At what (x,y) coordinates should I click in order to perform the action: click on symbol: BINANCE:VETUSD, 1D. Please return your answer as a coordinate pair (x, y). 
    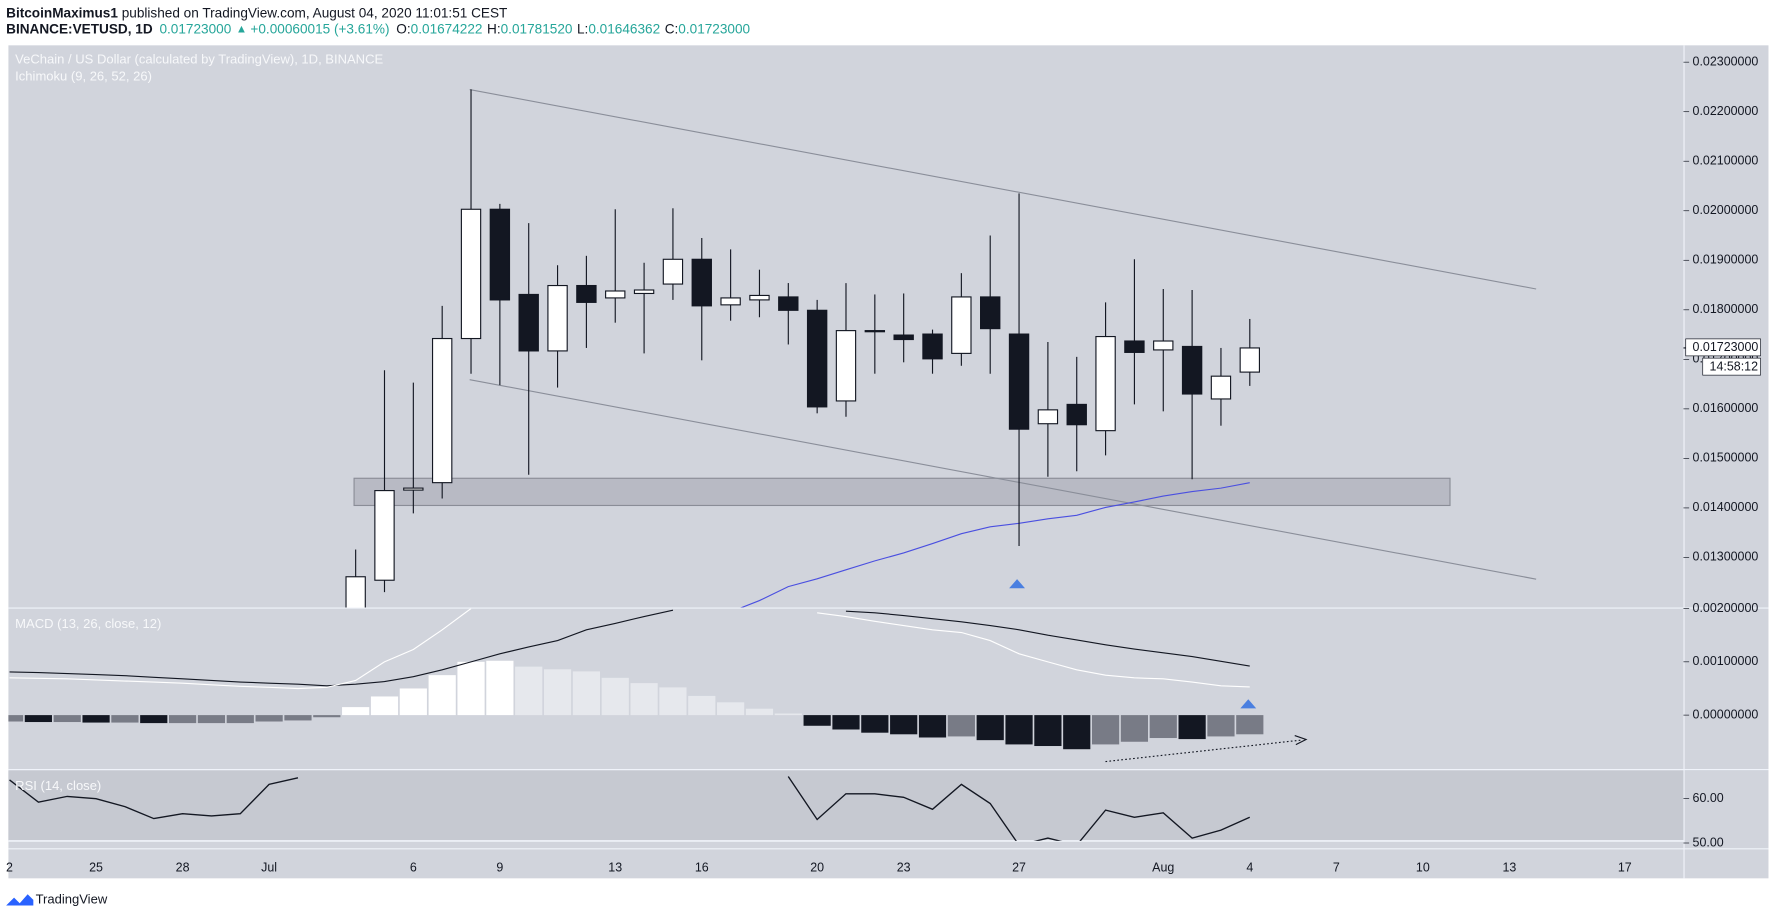
    Looking at the image, I should click on (79, 28).